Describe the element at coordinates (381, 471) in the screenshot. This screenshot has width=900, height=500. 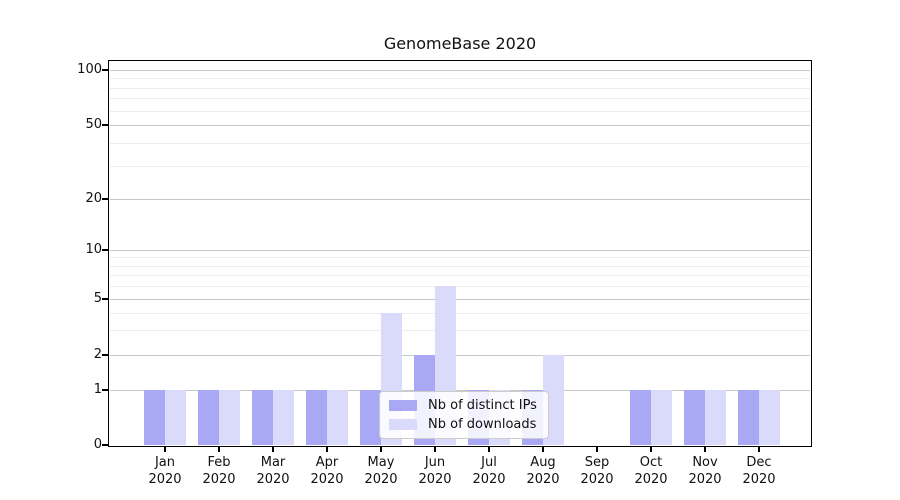
I see `x-tick-label: May 2020` at that location.